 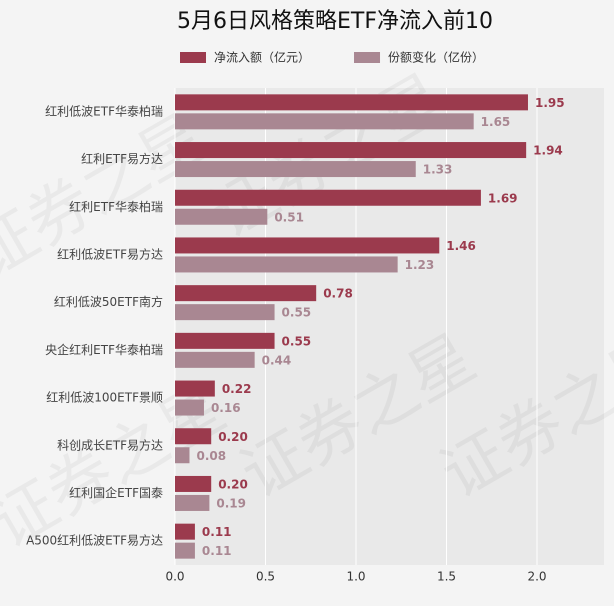 I want to click on x-tick-label: 0.5, so click(x=265, y=577).